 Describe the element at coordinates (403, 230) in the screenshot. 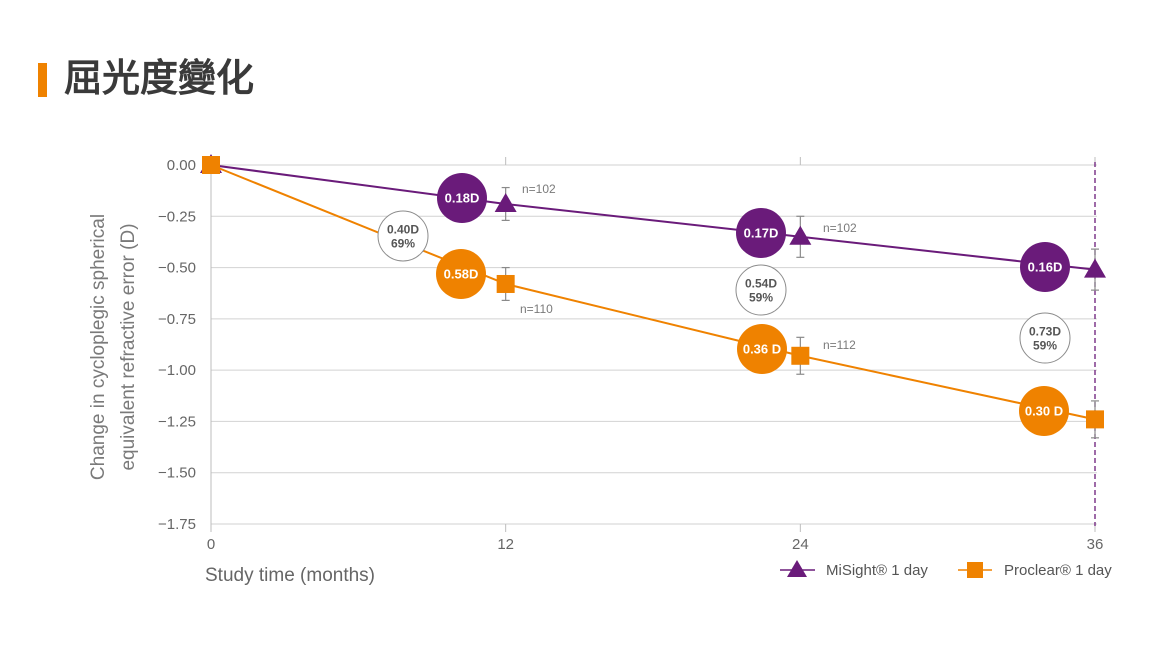

I see `difference-value: 0.40D` at that location.